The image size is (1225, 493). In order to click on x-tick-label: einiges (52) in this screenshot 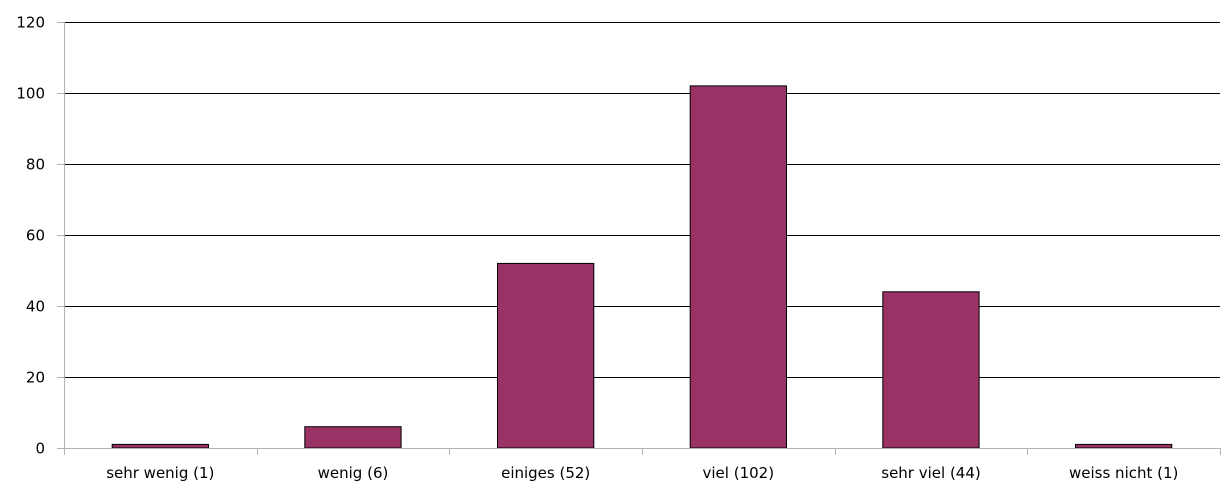, I will do `click(545, 473)`.